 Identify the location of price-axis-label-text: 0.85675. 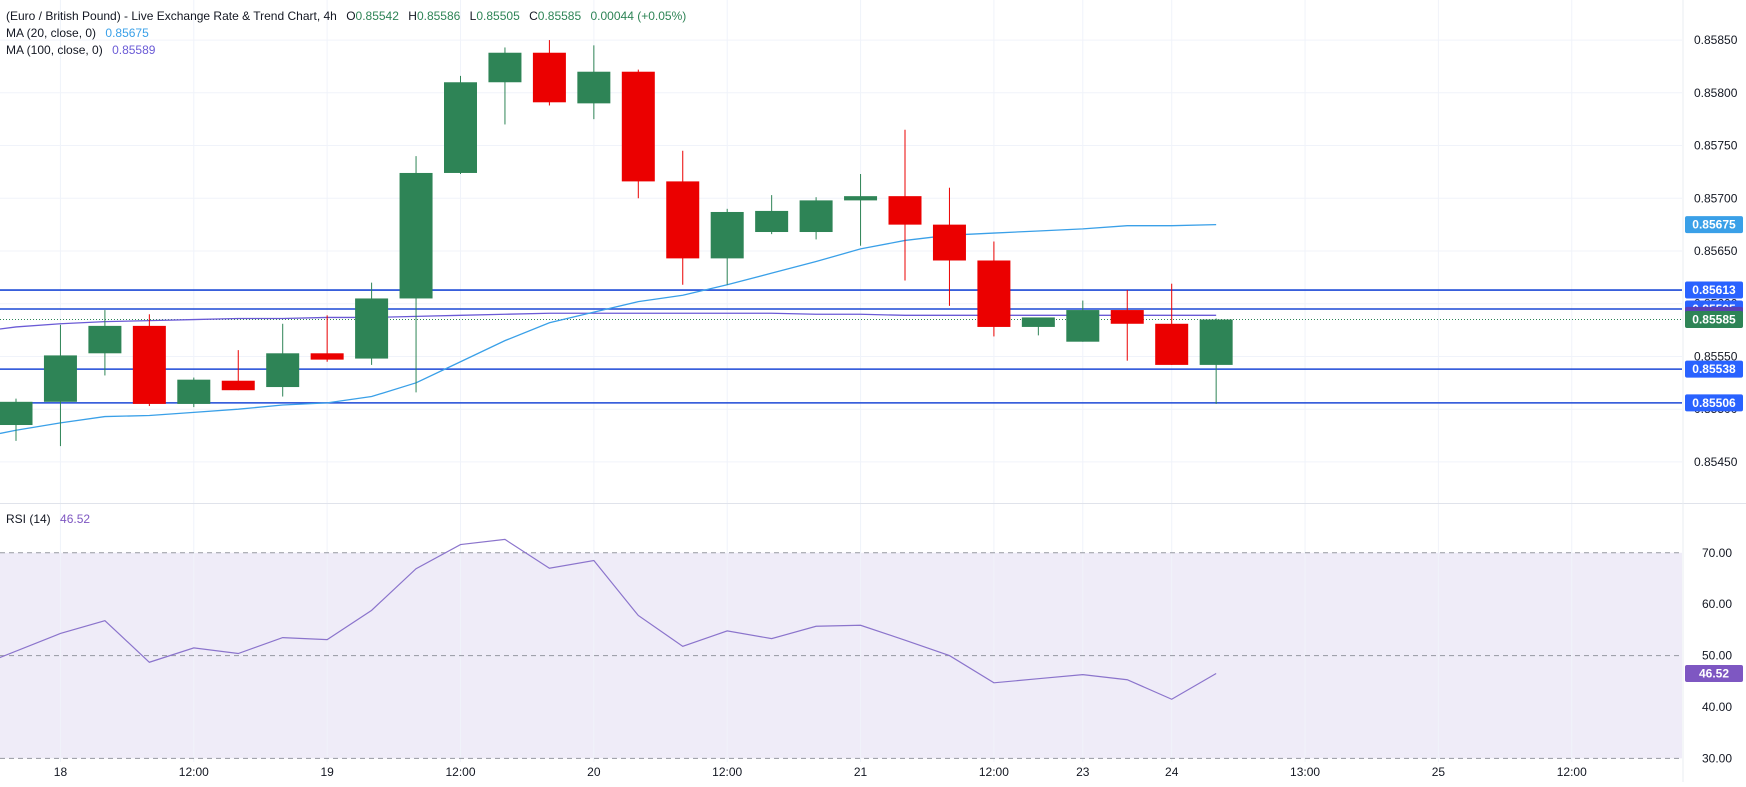
(1714, 225).